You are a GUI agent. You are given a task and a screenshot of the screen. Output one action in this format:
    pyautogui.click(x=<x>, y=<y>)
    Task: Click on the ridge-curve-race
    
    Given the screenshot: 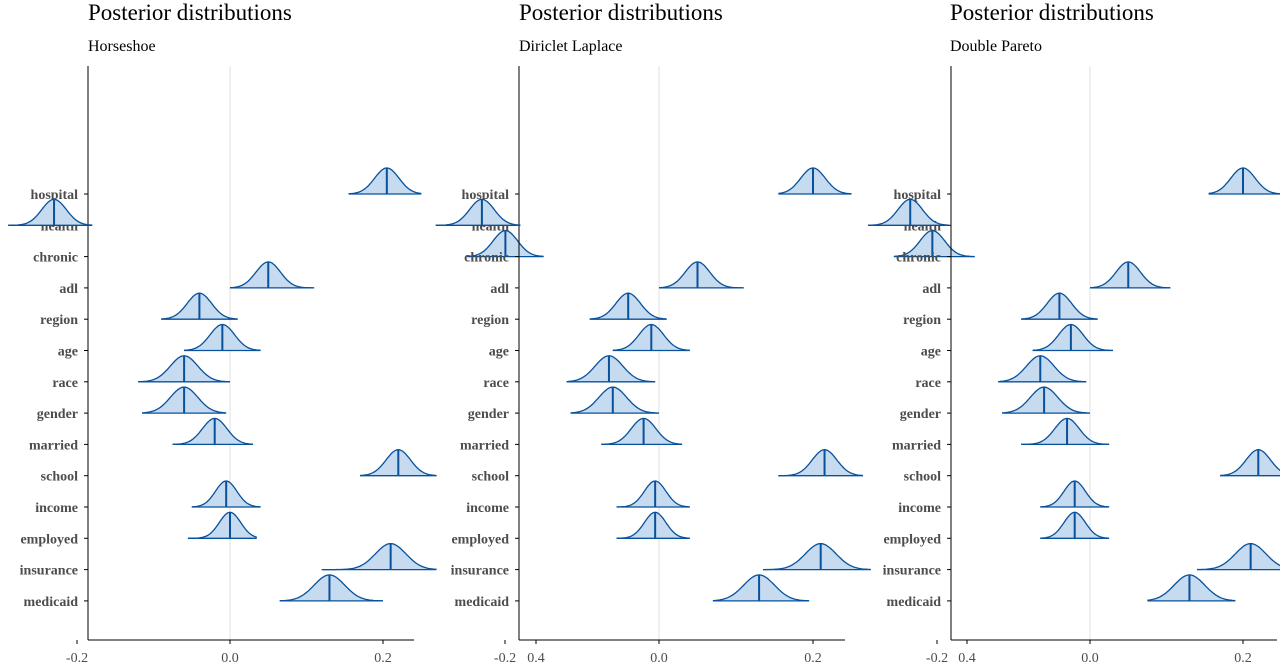 What is the action you would take?
    pyautogui.click(x=1042, y=369)
    